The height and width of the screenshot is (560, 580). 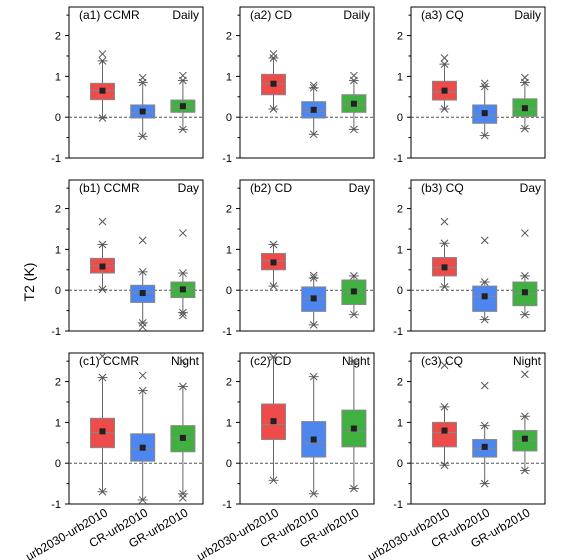 What do you see at coordinates (271, 188) in the screenshot?
I see `panel-title: (b2) CD` at bounding box center [271, 188].